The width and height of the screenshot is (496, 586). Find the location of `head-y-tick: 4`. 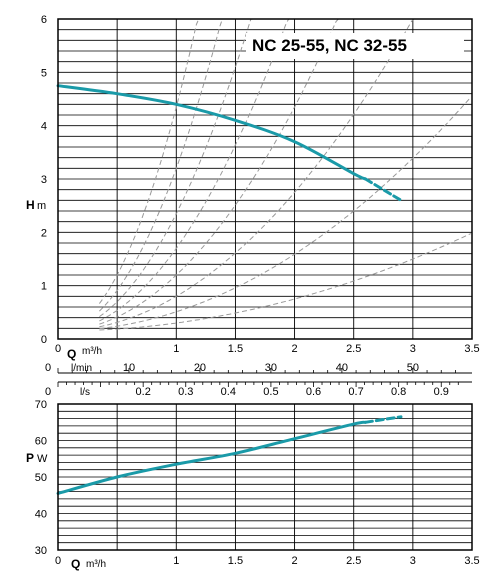

head-y-tick: 4 is located at coordinates (44, 127).